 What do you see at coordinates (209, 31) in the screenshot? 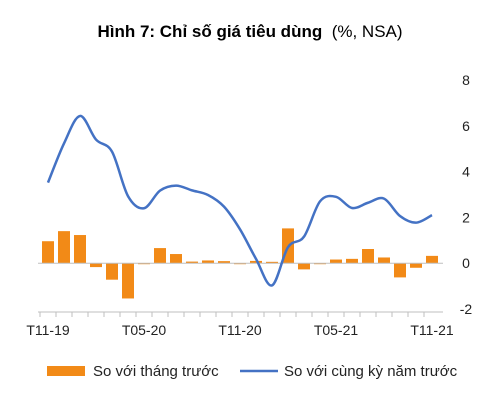
I see `chart-title-main: Hình 7: Chỉ số giá tiêu dùng` at bounding box center [209, 31].